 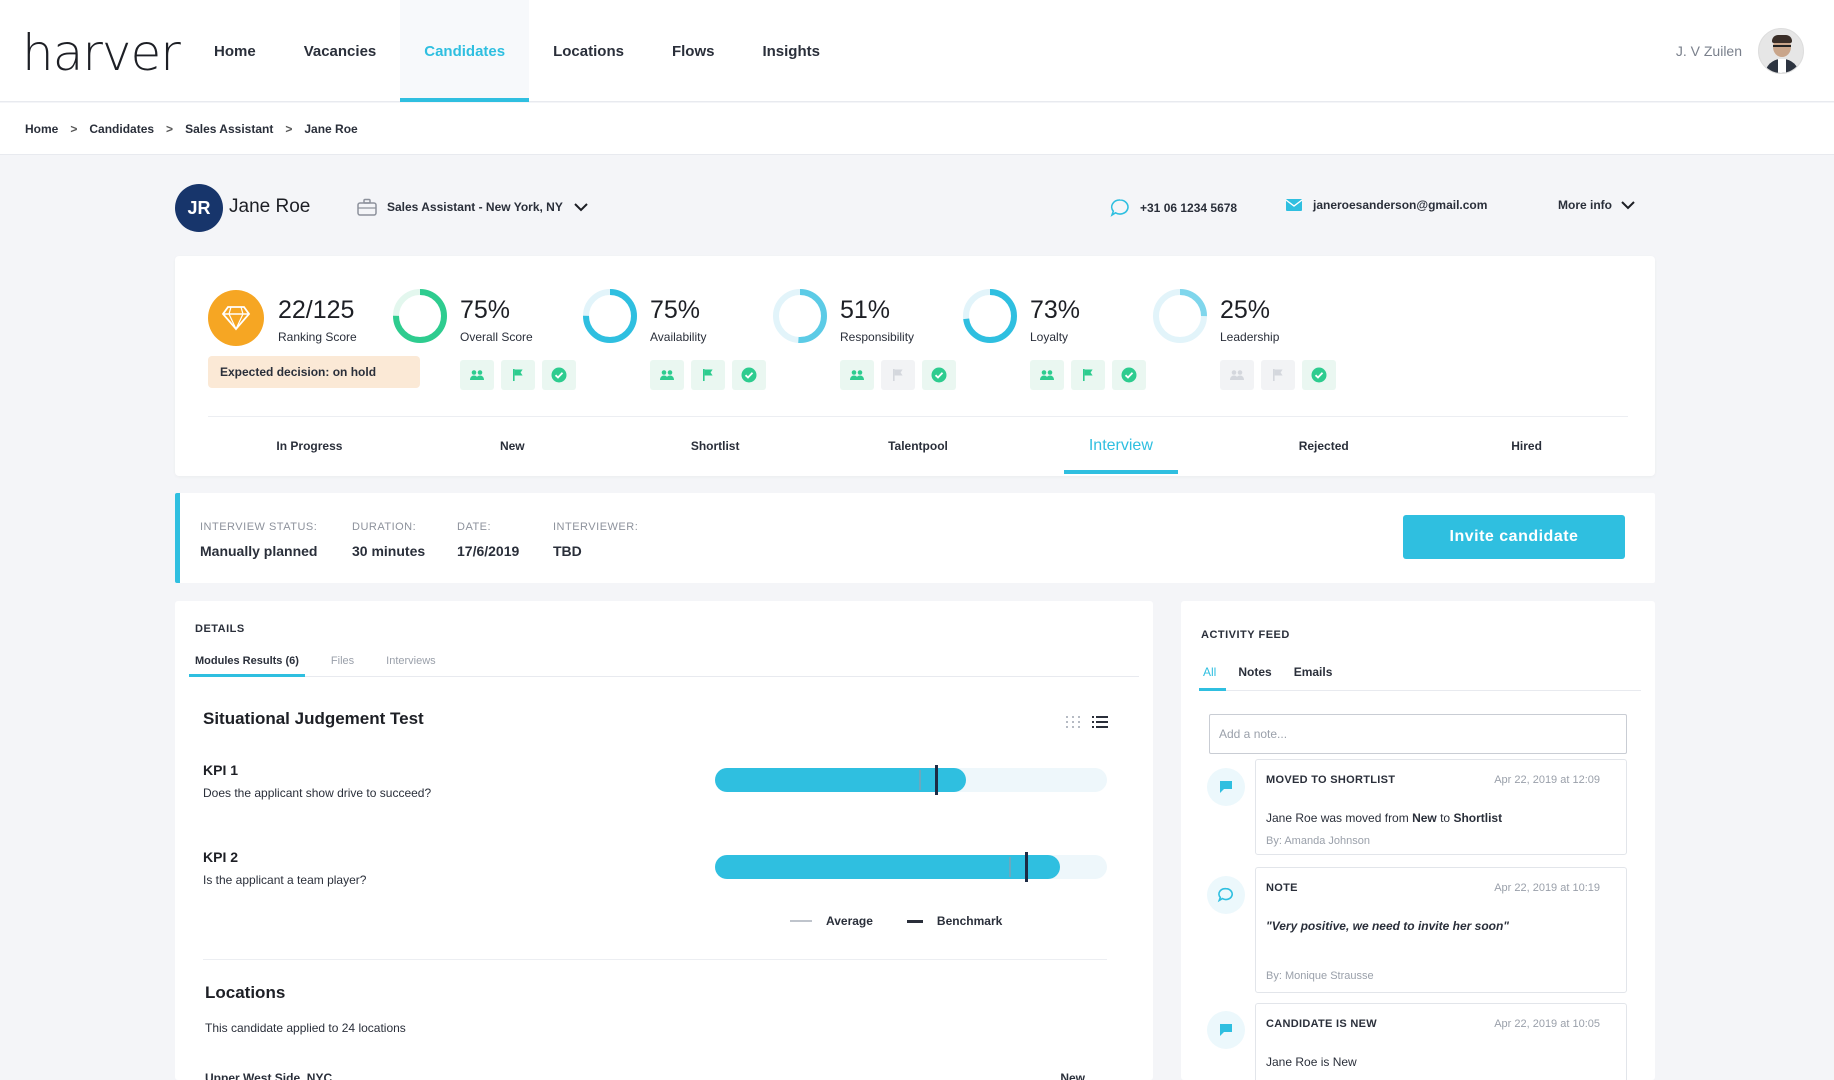 I want to click on list-view-icon, so click(x=1100, y=722).